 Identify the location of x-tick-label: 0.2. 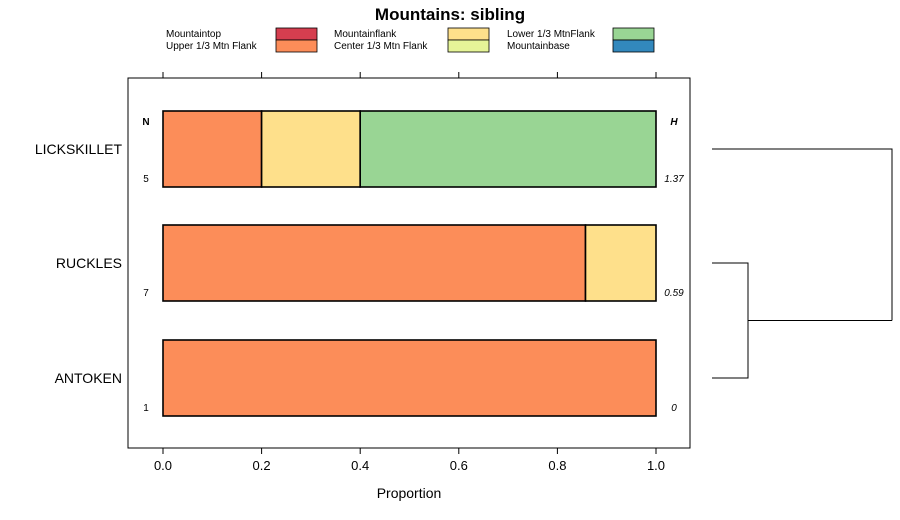
(262, 465).